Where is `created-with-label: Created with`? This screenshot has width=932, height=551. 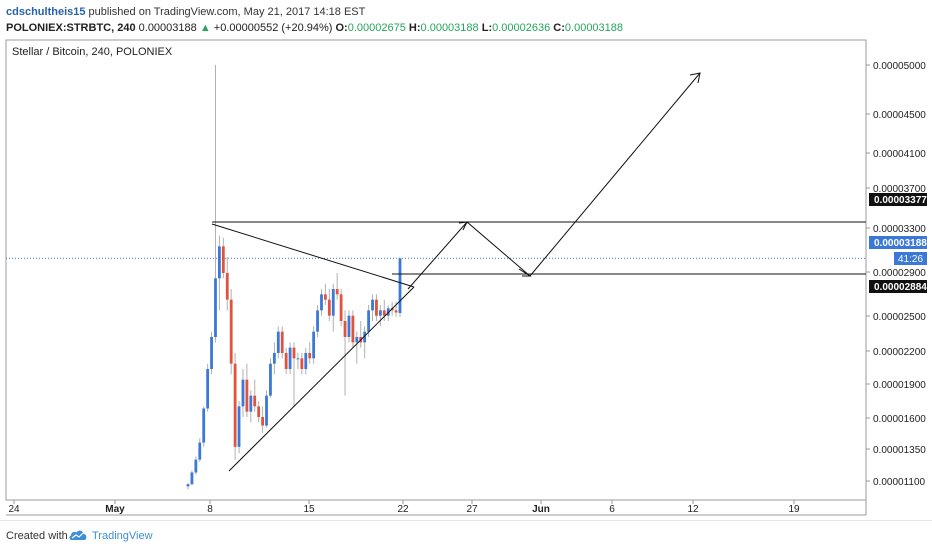
created-with-label: Created with is located at coordinates (37, 536).